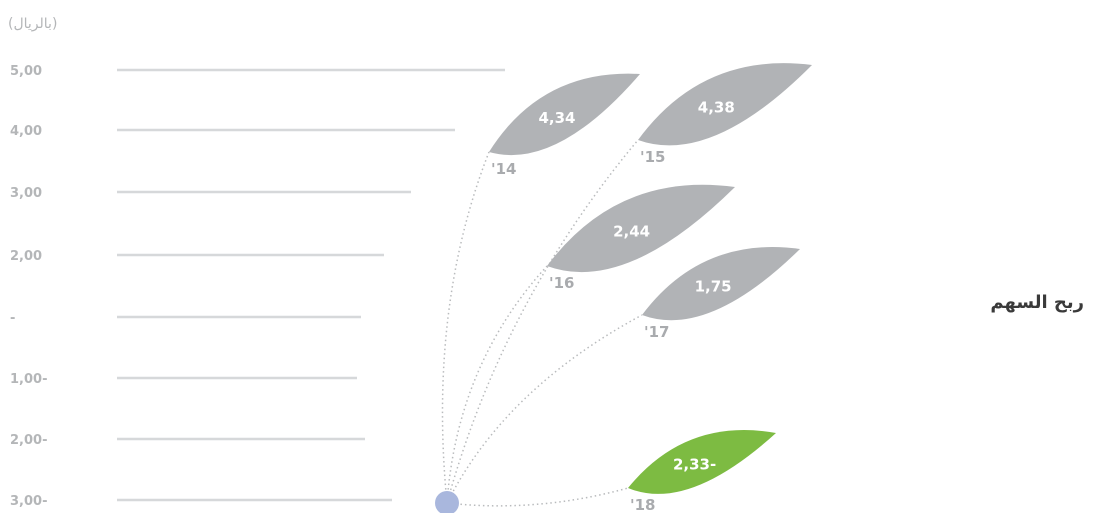 The height and width of the screenshot is (513, 1096). Describe the element at coordinates (656, 332) in the screenshot. I see `year-label: '17` at that location.